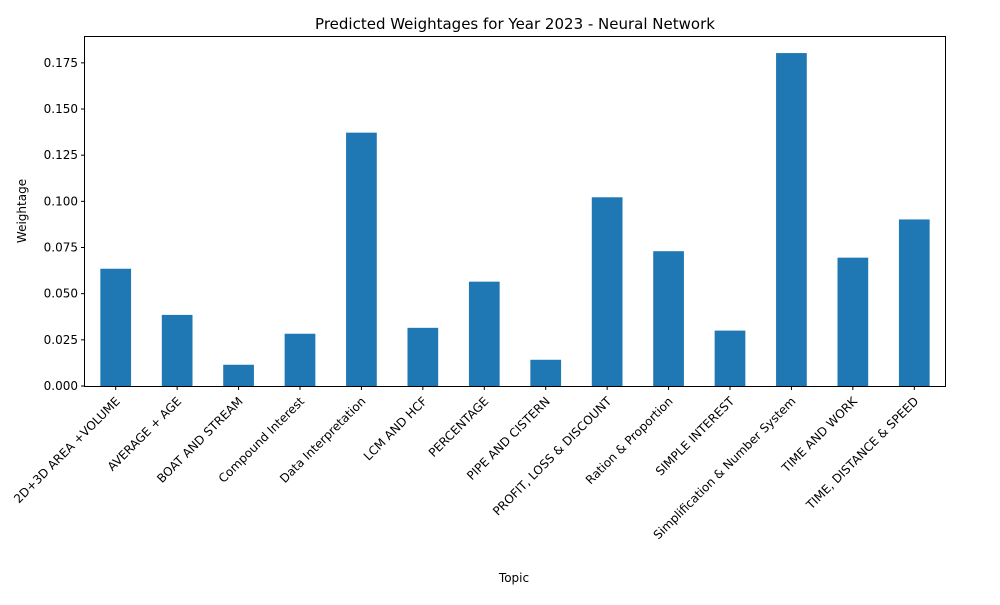 Image resolution: width=1000 pixels, height=605 pixels. I want to click on y-tick-label: 0.175, so click(61, 63).